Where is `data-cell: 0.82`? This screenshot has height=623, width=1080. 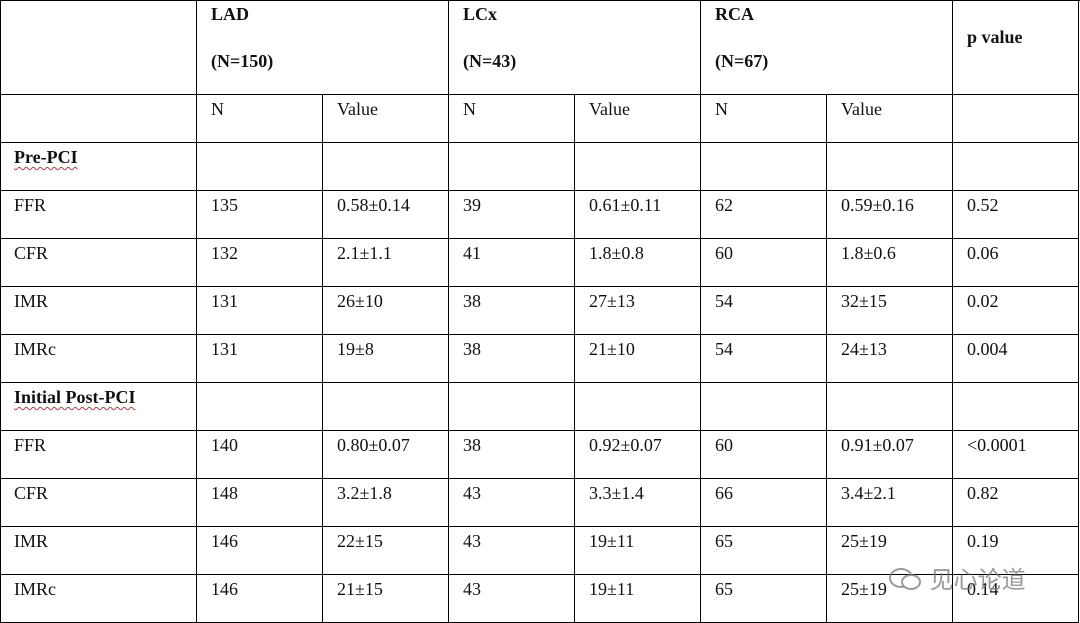 data-cell: 0.82 is located at coordinates (1016, 503).